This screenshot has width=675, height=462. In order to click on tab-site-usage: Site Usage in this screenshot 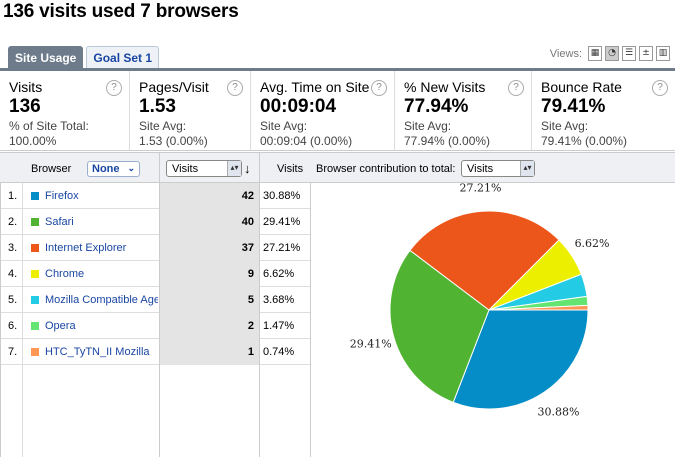, I will do `click(46, 57)`.